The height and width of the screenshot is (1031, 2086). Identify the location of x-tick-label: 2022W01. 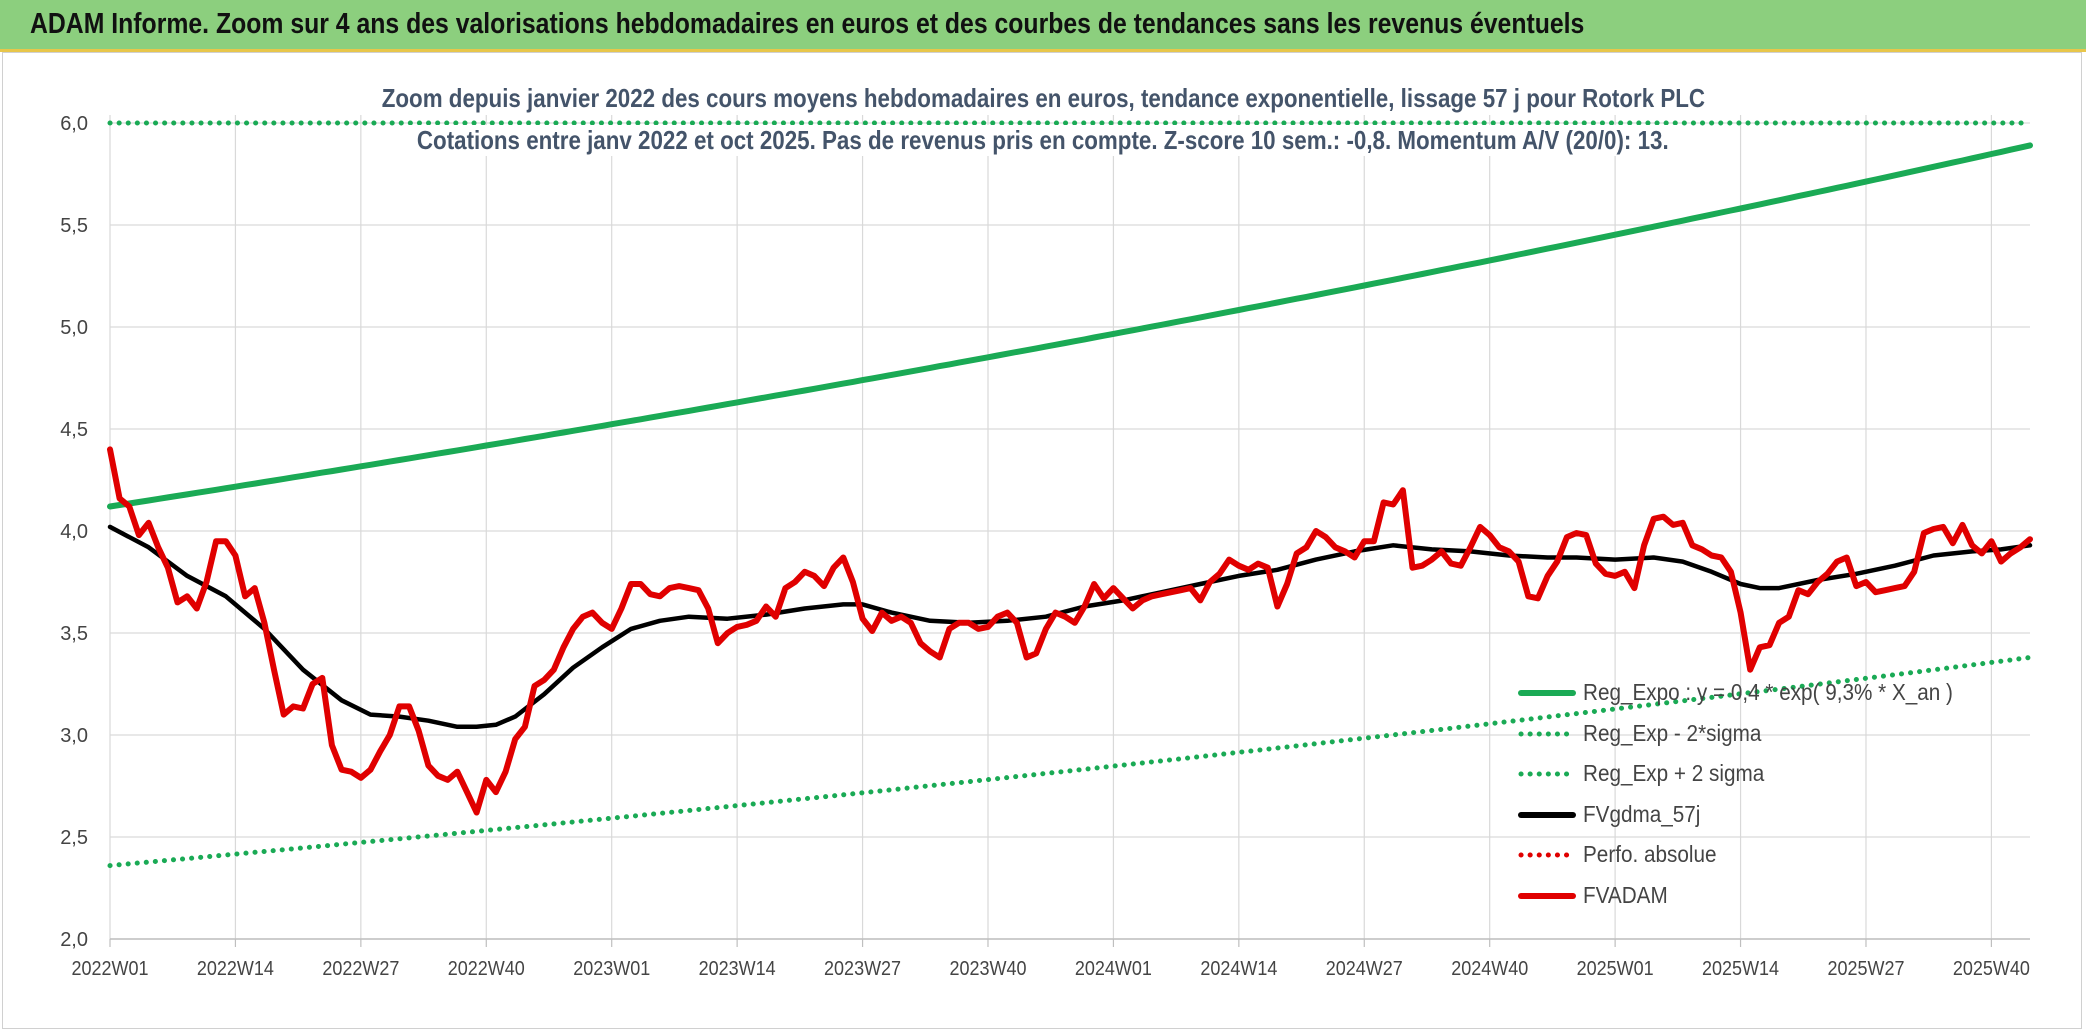
(109, 969).